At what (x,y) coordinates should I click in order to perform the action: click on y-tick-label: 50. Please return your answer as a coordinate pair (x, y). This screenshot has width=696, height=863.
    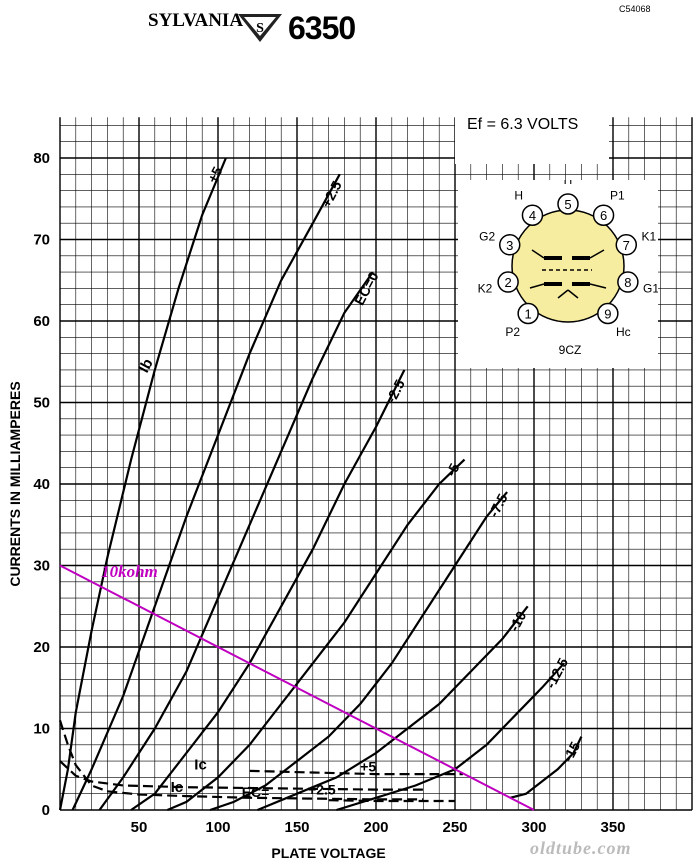
    Looking at the image, I should click on (41, 403).